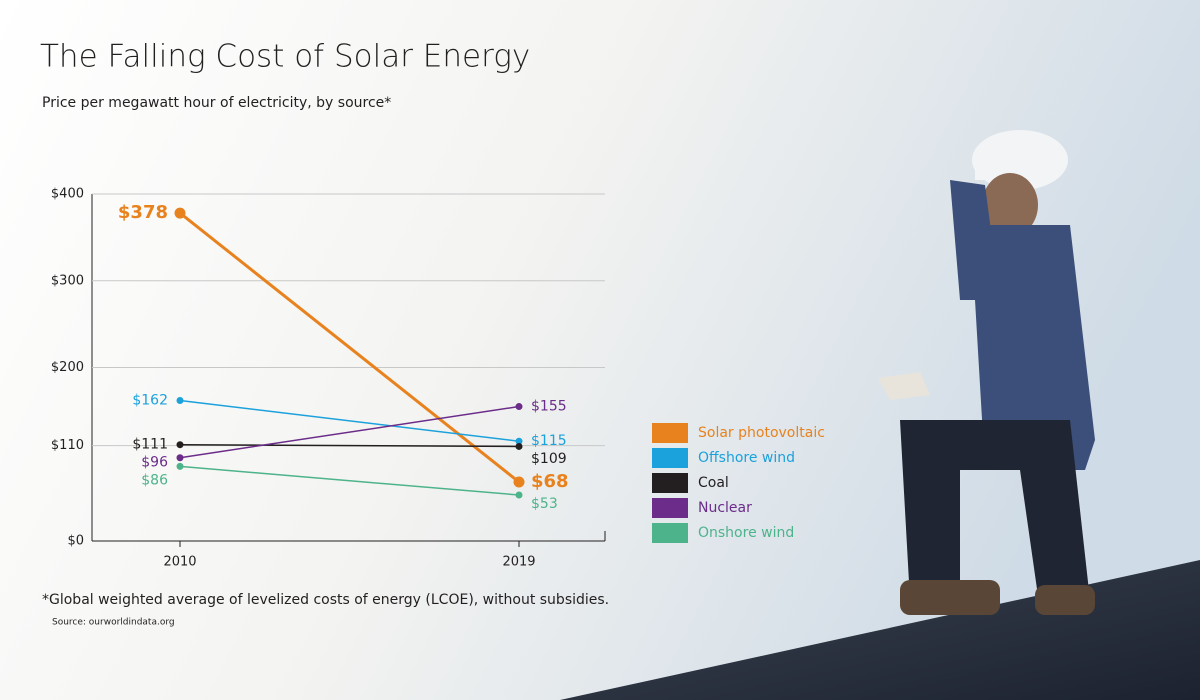 The width and height of the screenshot is (1200, 700). I want to click on y-tick-label: $200, so click(67, 367).